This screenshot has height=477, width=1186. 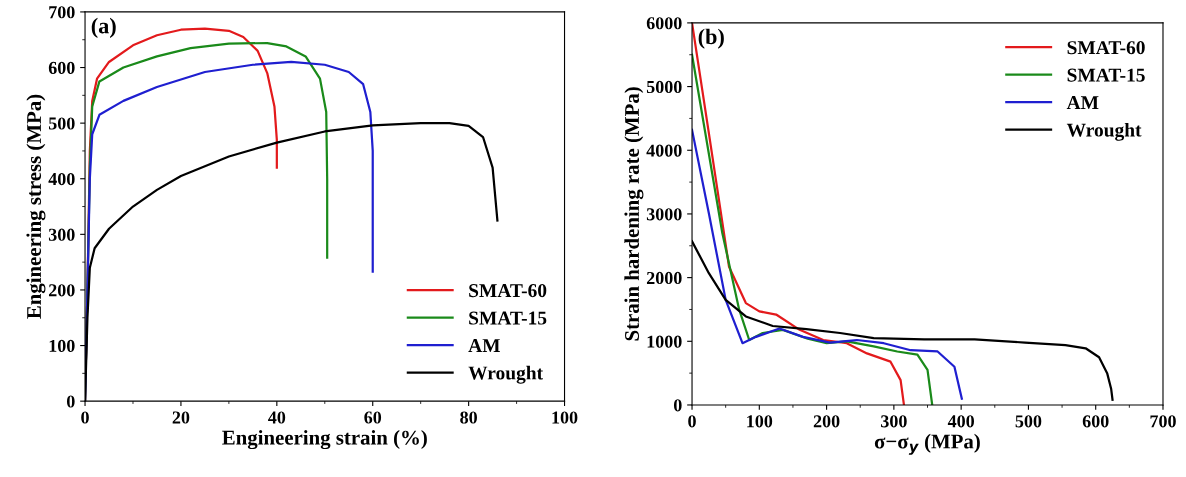 I want to click on y-tick-label: 100, so click(x=62, y=345).